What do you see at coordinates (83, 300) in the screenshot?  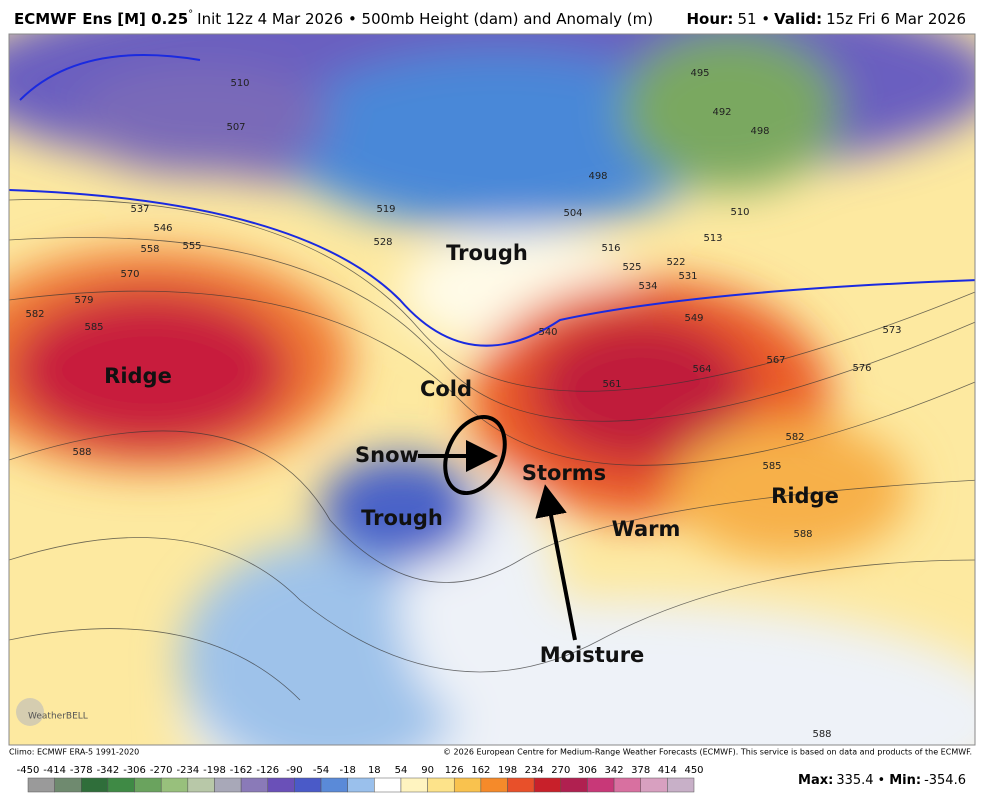 I see `contour-label: 579` at bounding box center [83, 300].